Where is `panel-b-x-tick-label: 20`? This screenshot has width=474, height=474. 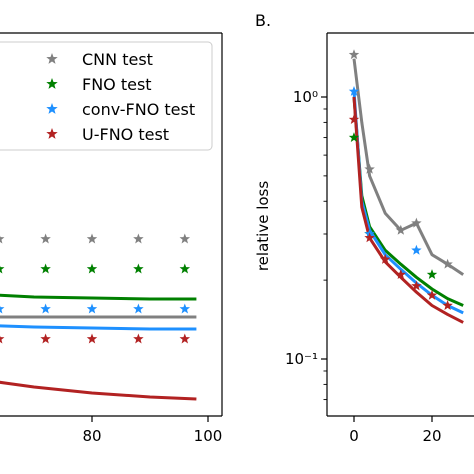 panel-b-x-tick-label: 20 is located at coordinates (431, 436).